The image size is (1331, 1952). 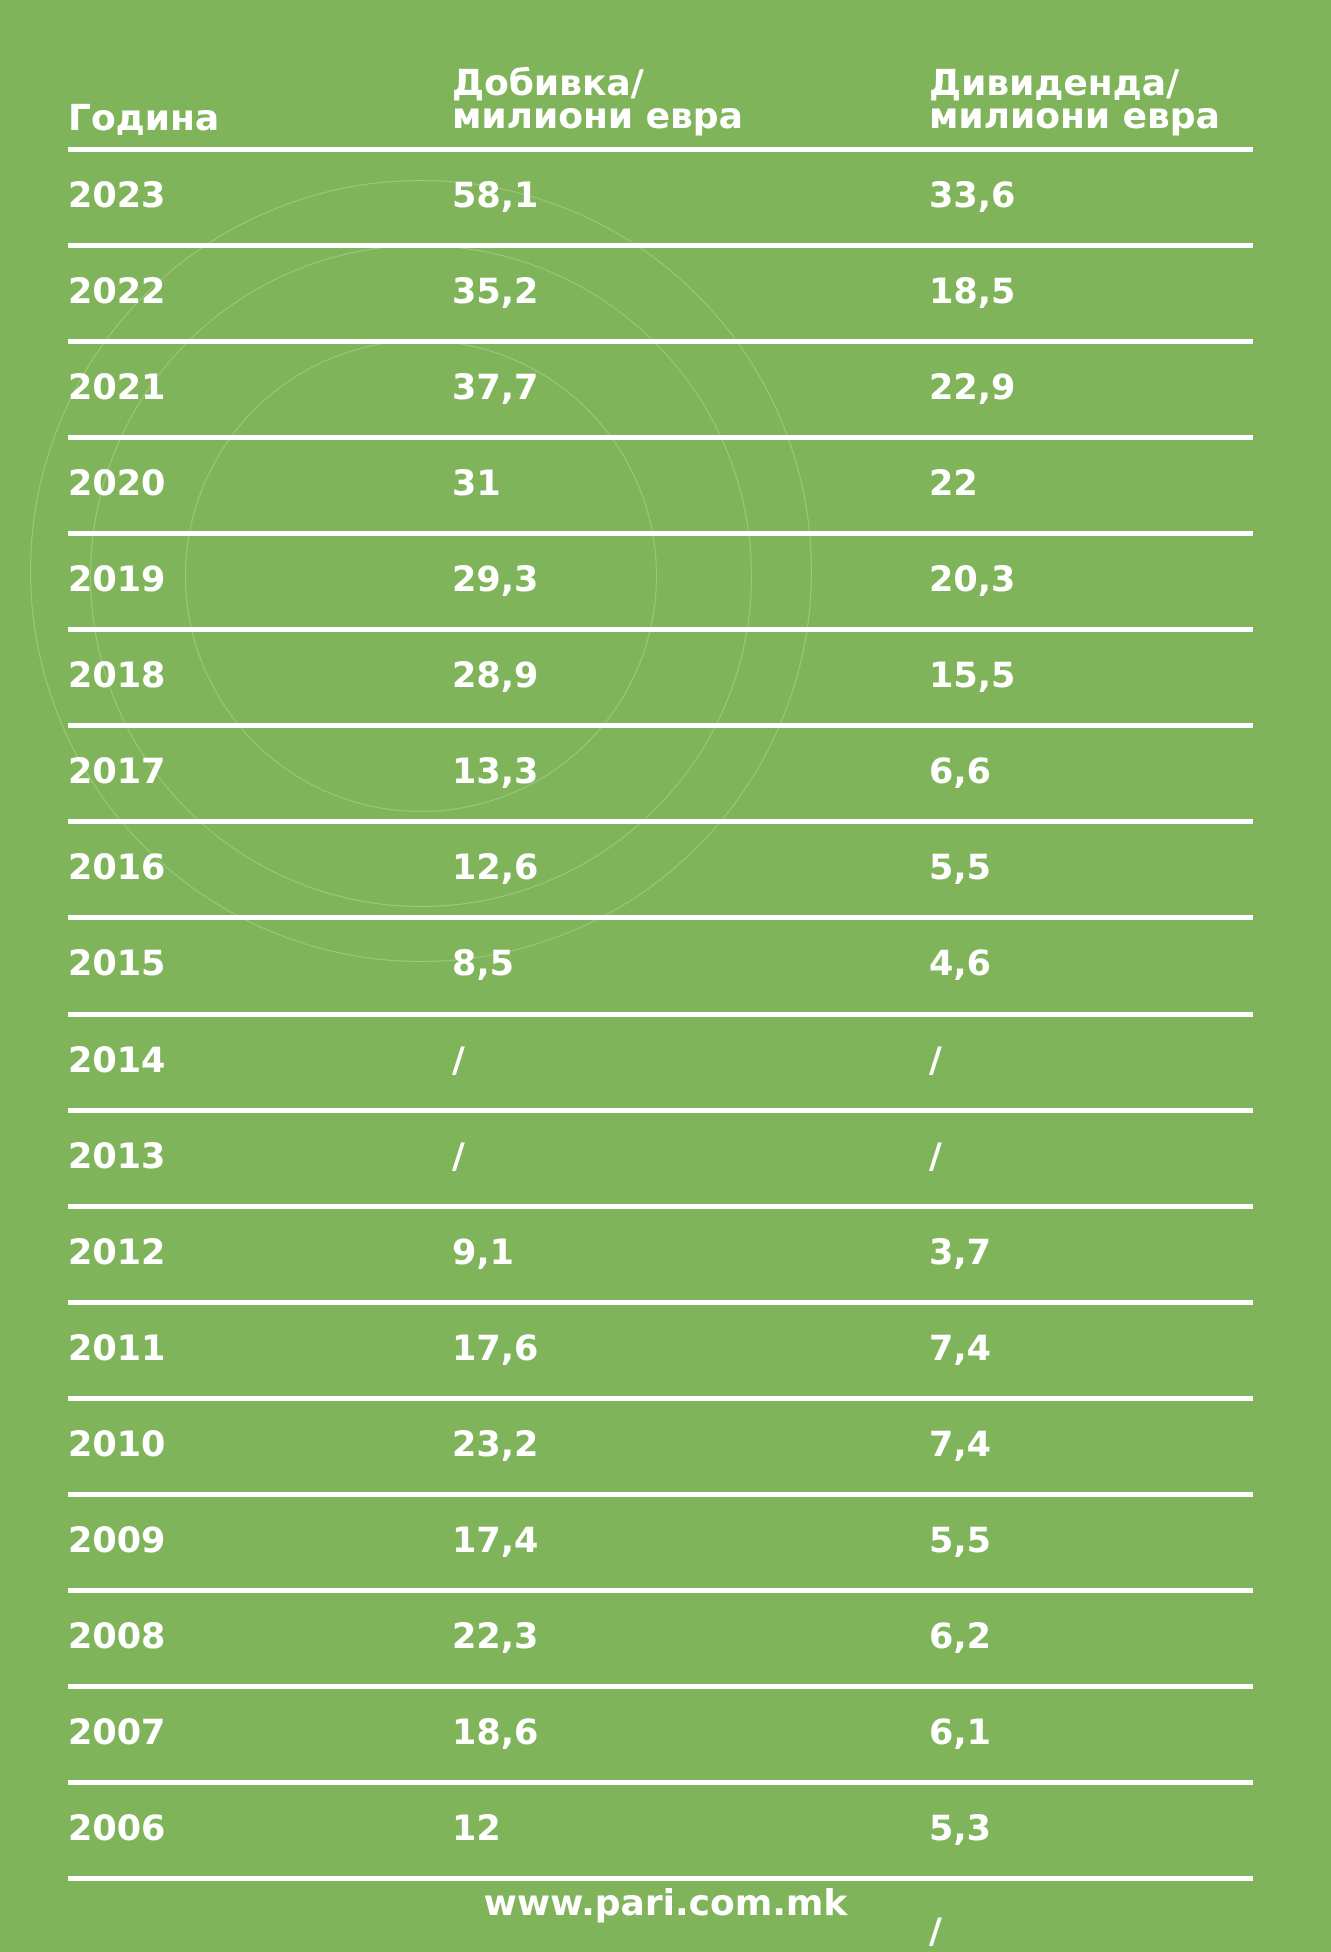 I want to click on year-cell: 2012, so click(x=117, y=1252).